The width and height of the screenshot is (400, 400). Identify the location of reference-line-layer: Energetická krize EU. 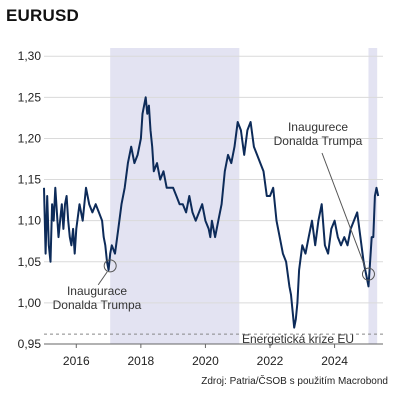
(213, 339).